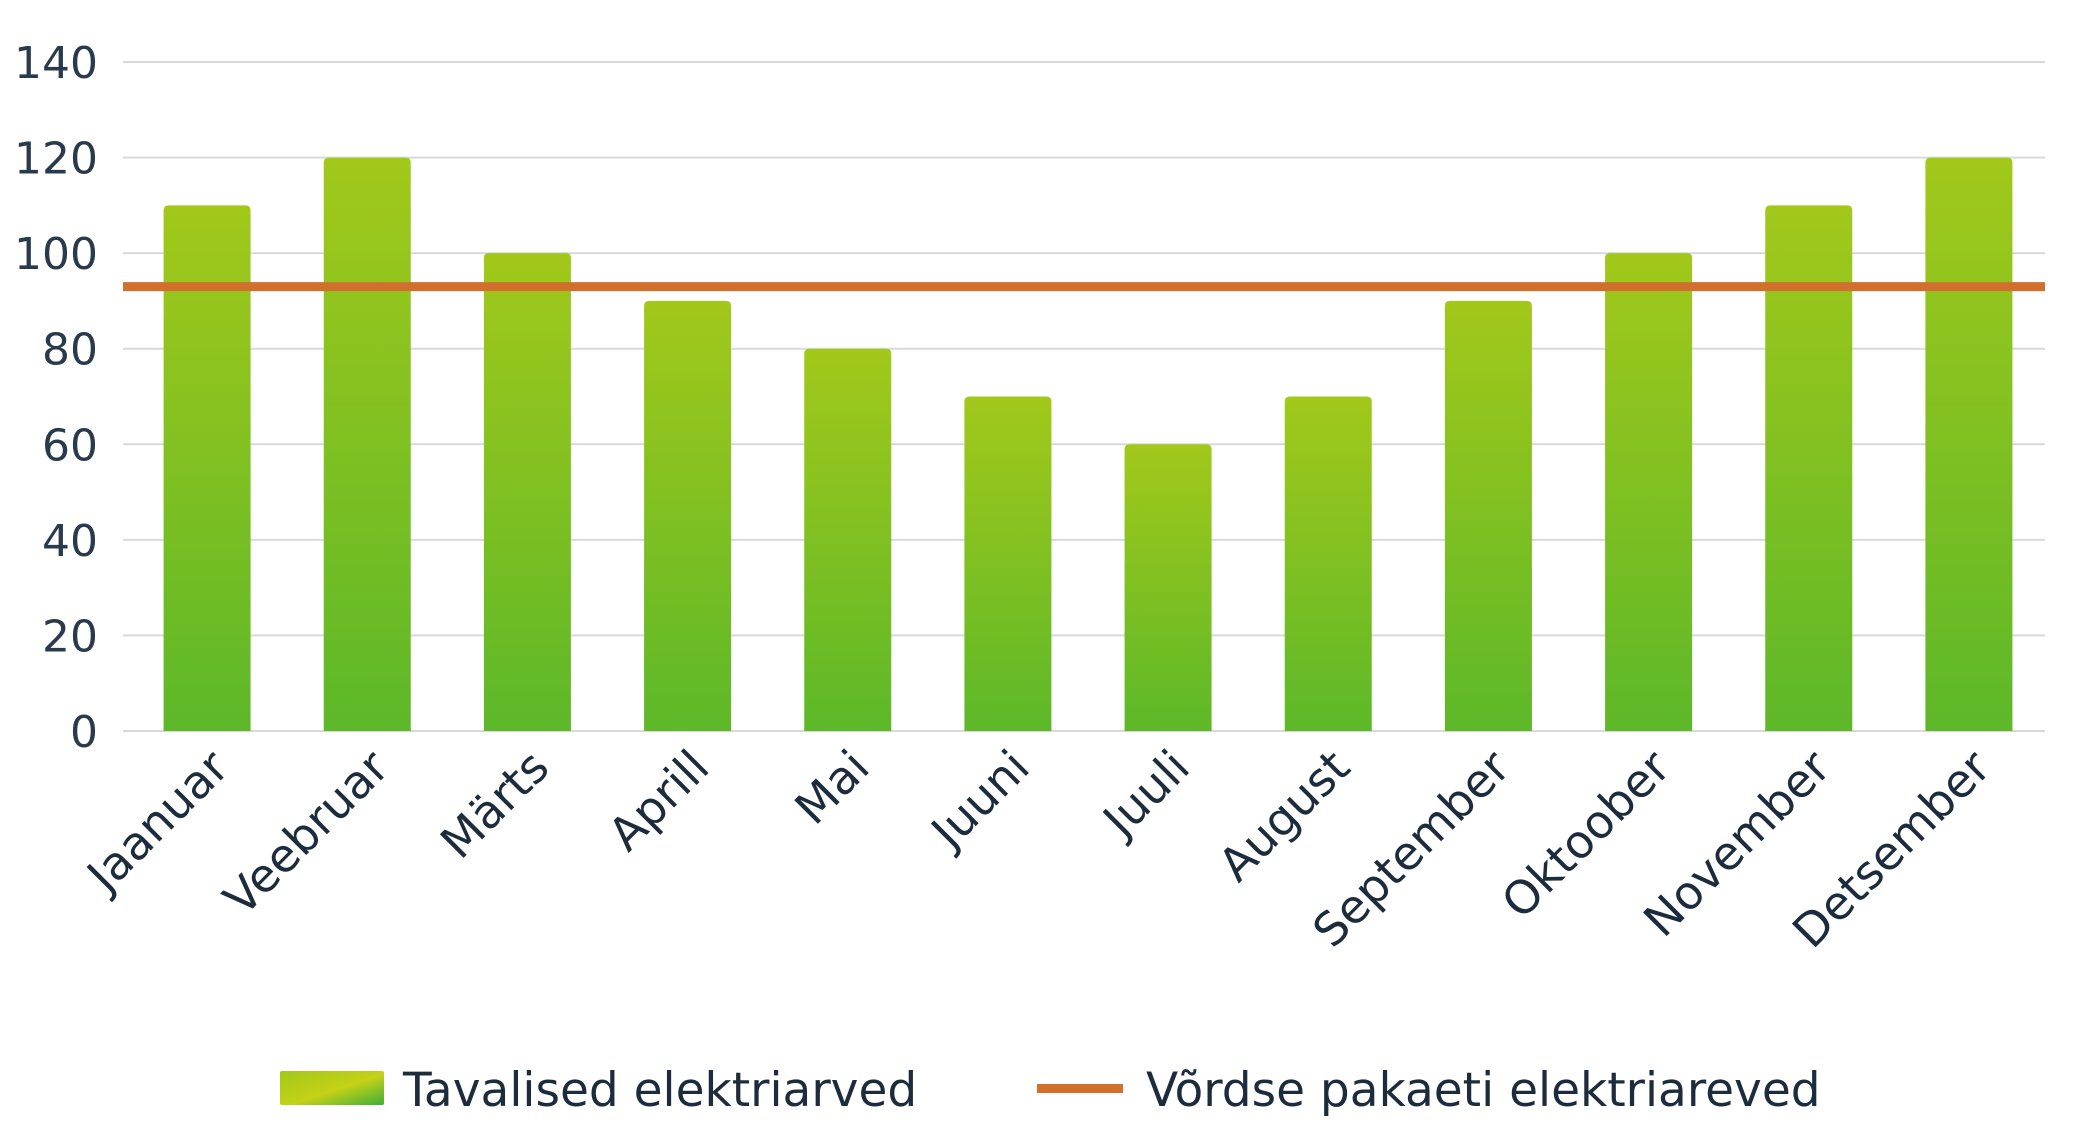 The height and width of the screenshot is (1131, 2095). Describe the element at coordinates (659, 1090) in the screenshot. I see `legend-label-bars: Tavalised elektriarved` at that location.